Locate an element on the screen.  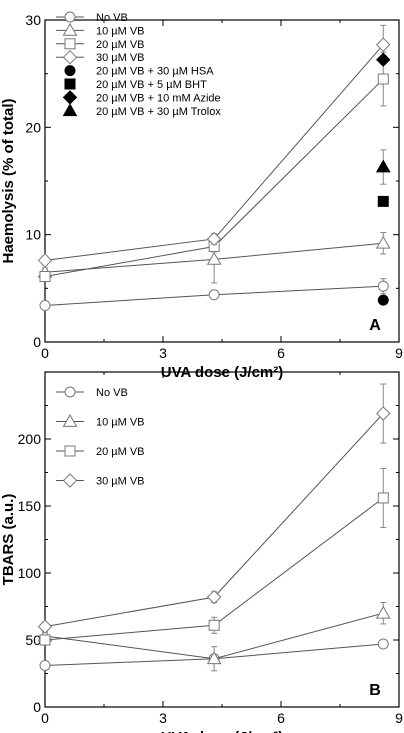
x-axis-title: UVA dose (J/cm²) is located at coordinates (222, 731).